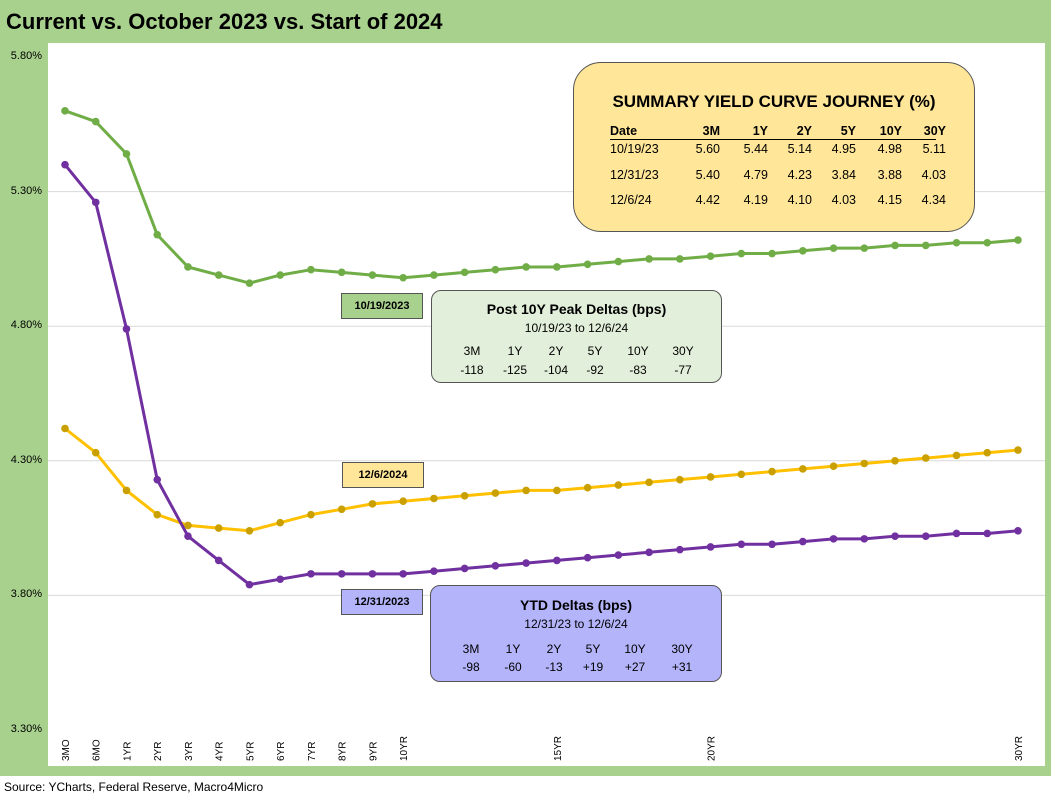 Image resolution: width=1051 pixels, height=802 pixels. What do you see at coordinates (513, 649) in the screenshot?
I see `delta-header: 1Y` at bounding box center [513, 649].